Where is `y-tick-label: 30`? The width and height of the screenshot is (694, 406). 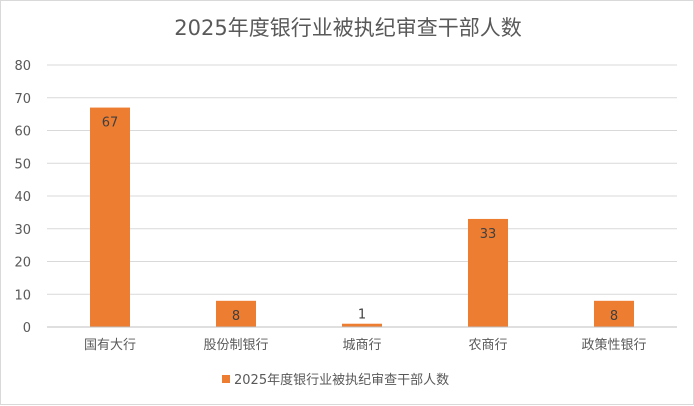 y-tick-label: 30 is located at coordinates (22, 230).